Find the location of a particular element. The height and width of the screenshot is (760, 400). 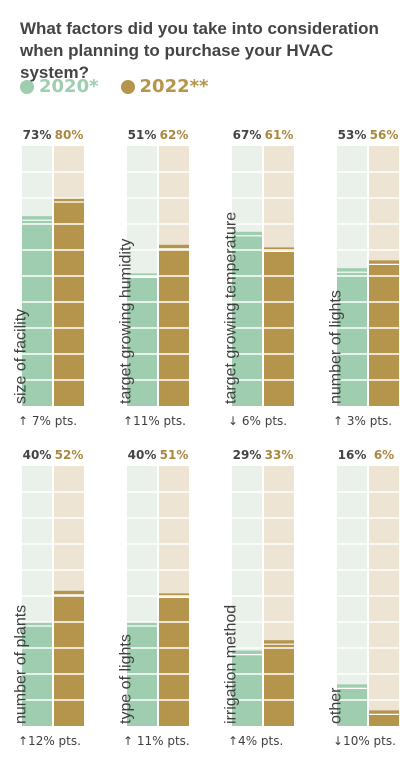

factor-label: number of lights is located at coordinates (335, 347).